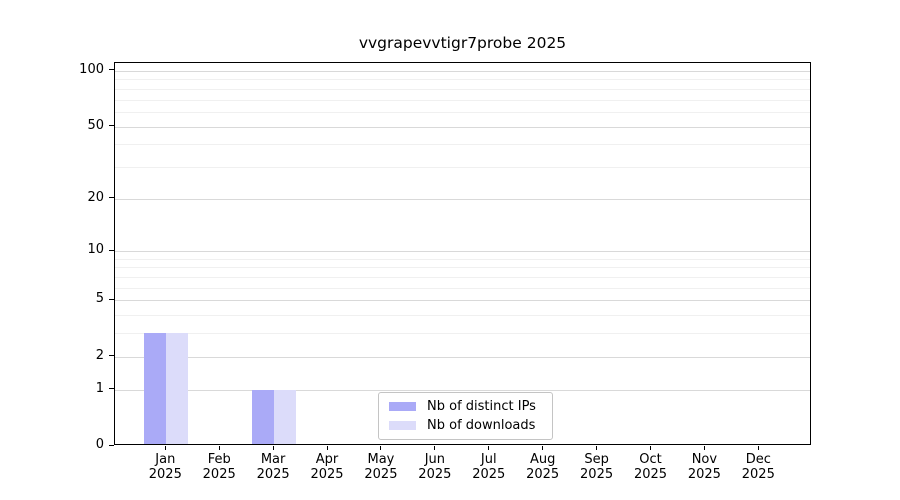 The height and width of the screenshot is (500, 900). I want to click on x-tick-label: Apr 2025, so click(327, 467).